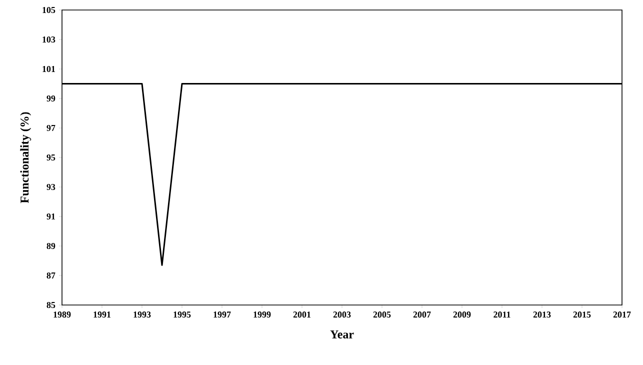  Describe the element at coordinates (182, 315) in the screenshot. I see `x-tick-label: 1995` at that location.